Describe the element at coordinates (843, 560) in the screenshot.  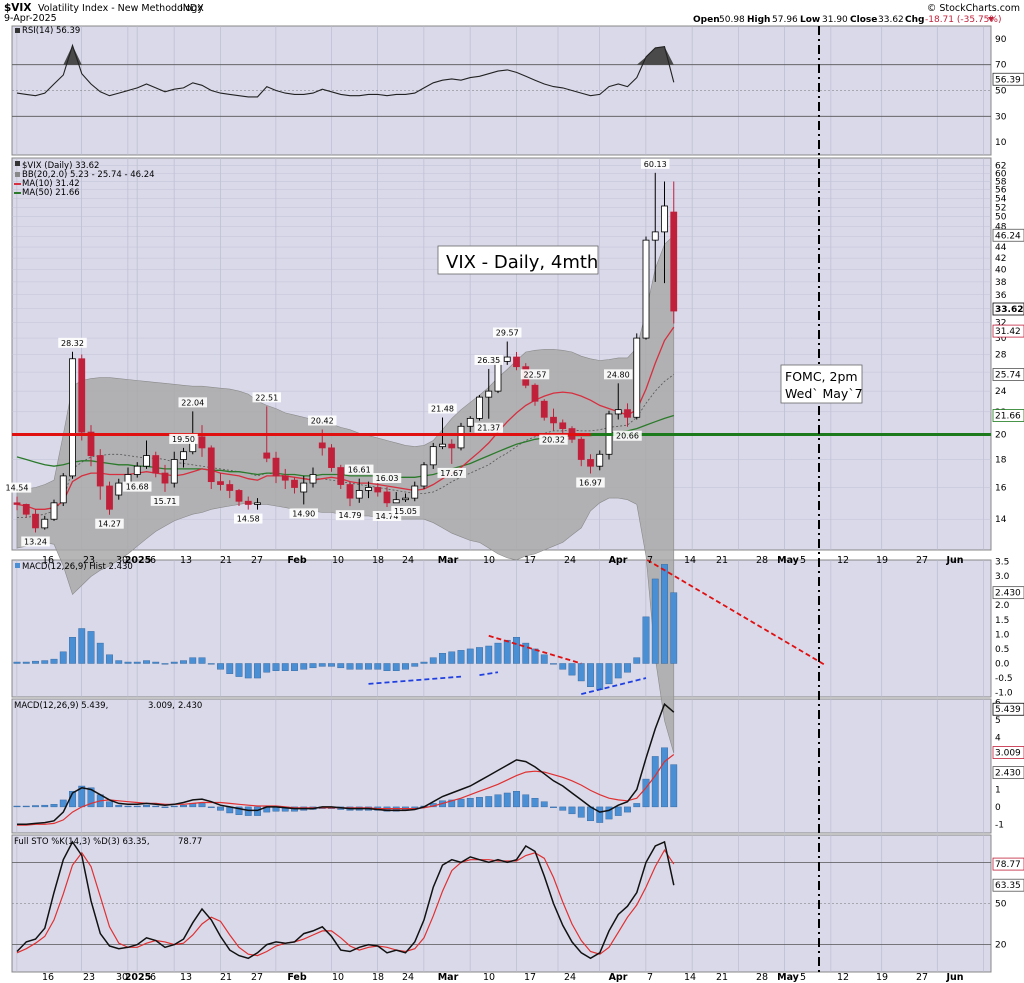
I see `x-axis-label: 12` at that location.